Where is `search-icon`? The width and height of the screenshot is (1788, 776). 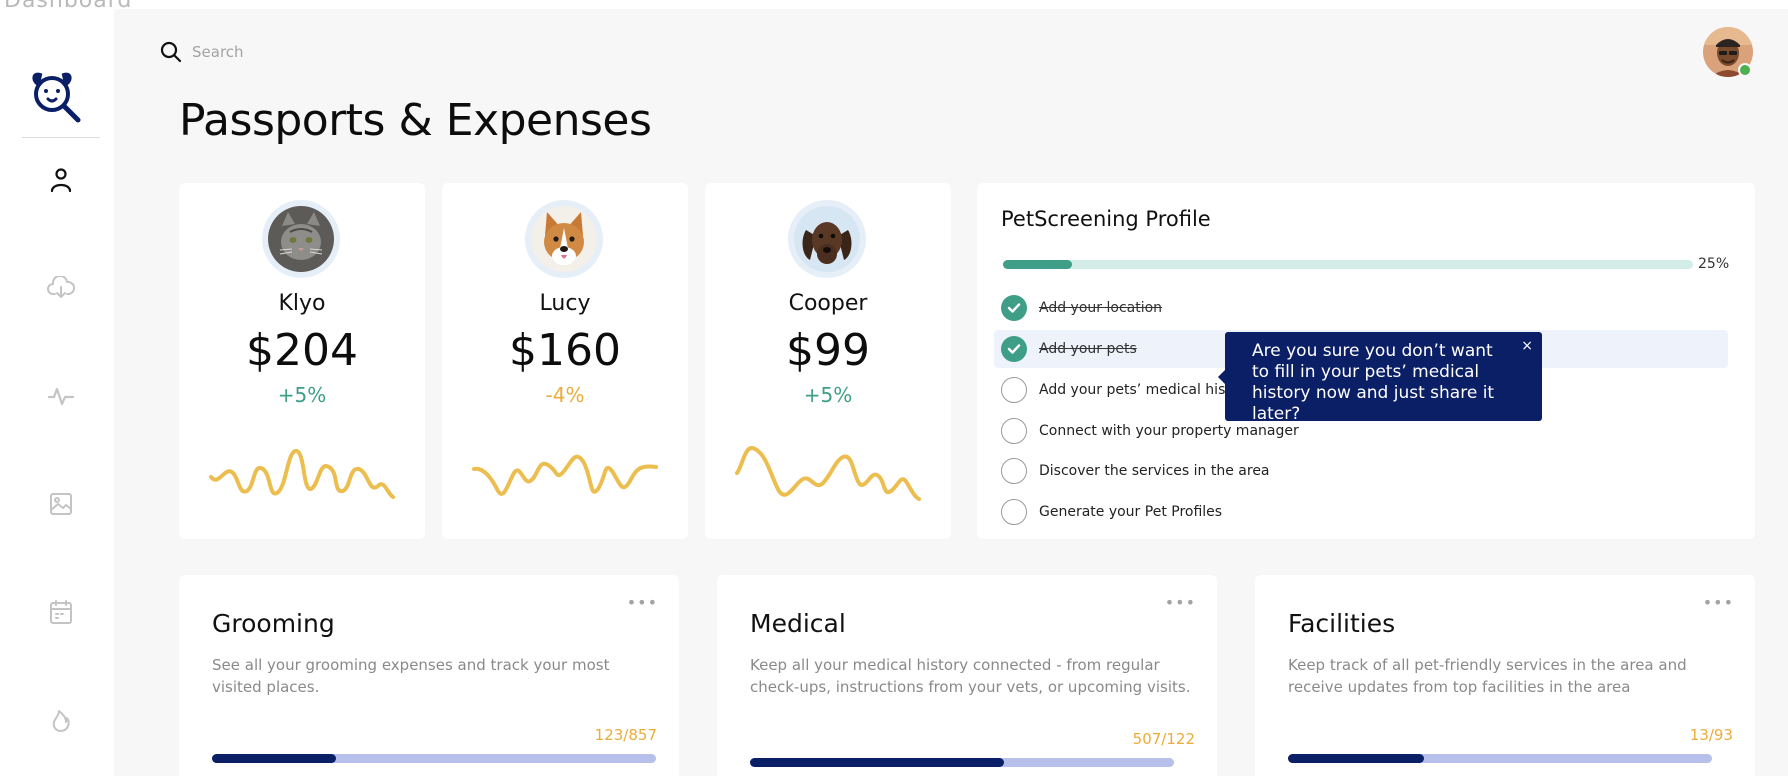
search-icon is located at coordinates (171, 52).